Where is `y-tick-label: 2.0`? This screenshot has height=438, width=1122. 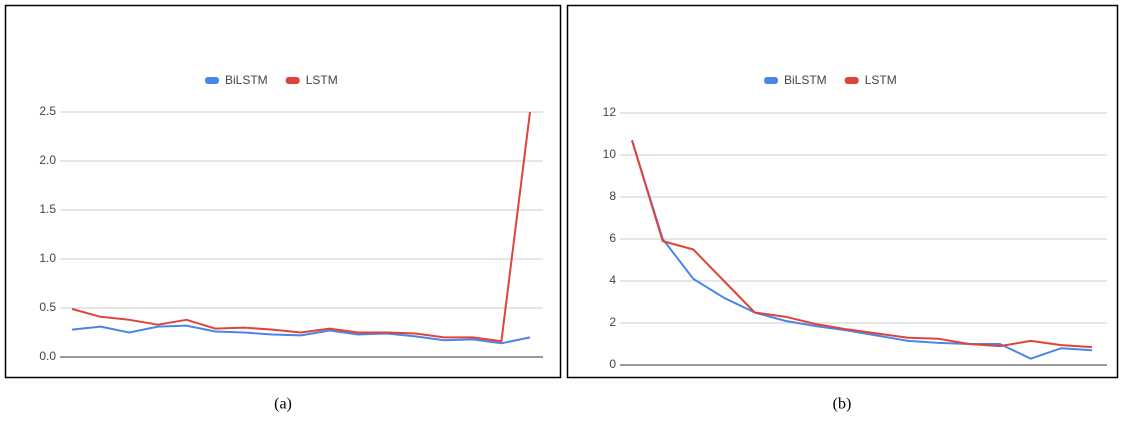 y-tick-label: 2.0 is located at coordinates (47, 160).